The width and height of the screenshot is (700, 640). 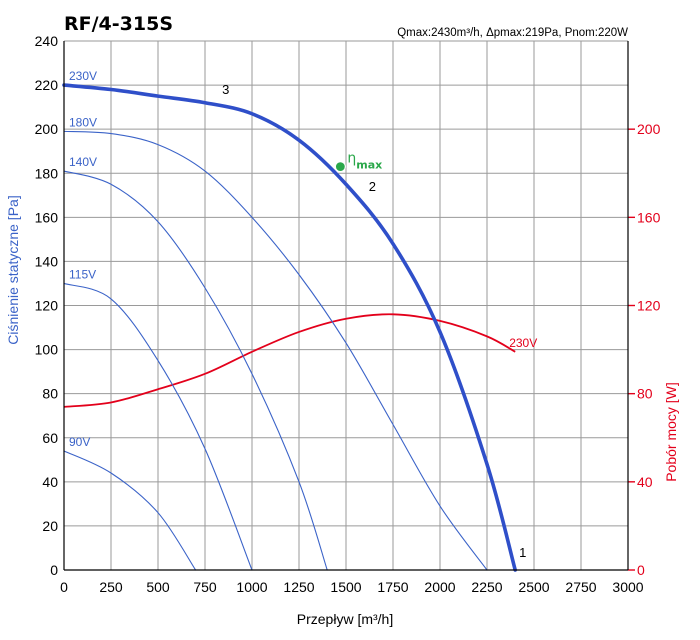 What do you see at coordinates (649, 129) in the screenshot?
I see `y2-tick-label: 200` at bounding box center [649, 129].